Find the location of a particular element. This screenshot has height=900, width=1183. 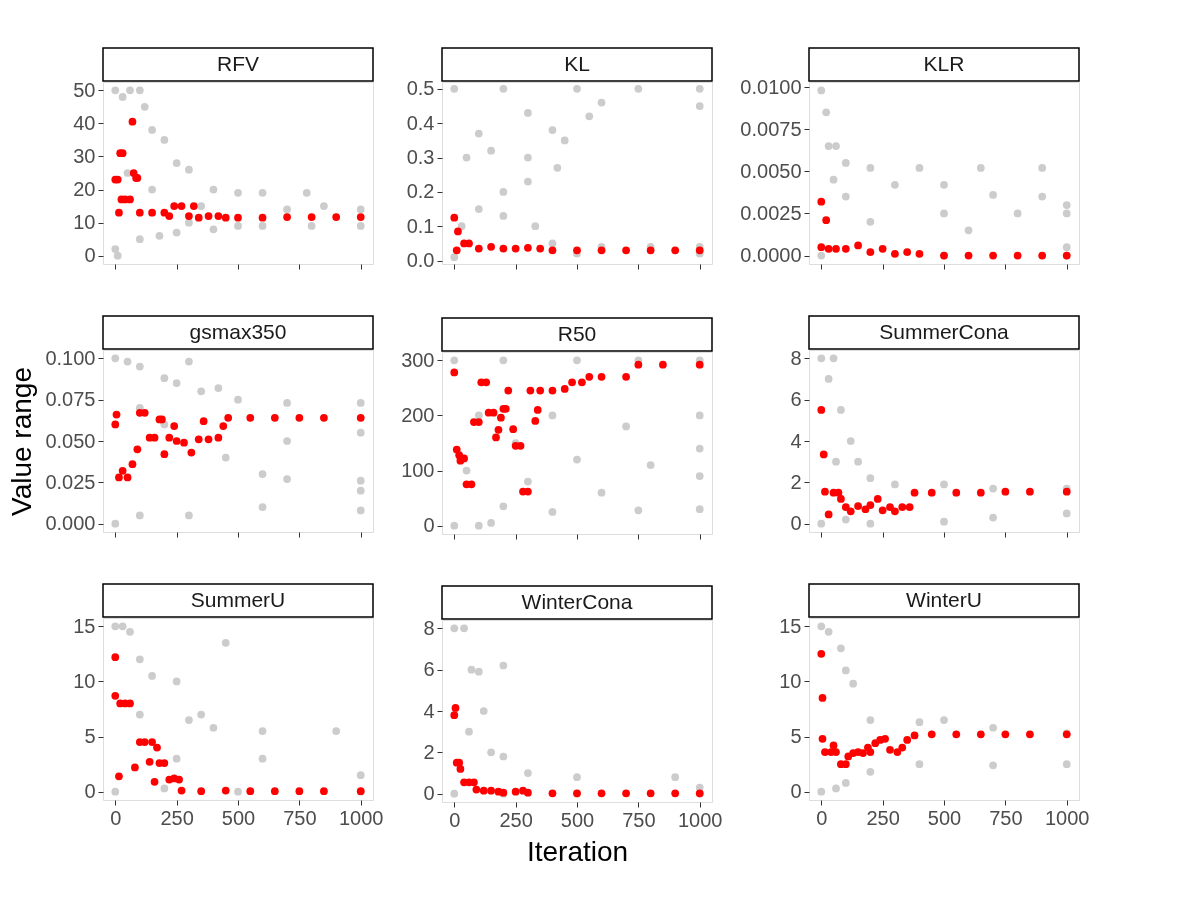

y-tick-label: 0.5 is located at coordinates (420, 88).